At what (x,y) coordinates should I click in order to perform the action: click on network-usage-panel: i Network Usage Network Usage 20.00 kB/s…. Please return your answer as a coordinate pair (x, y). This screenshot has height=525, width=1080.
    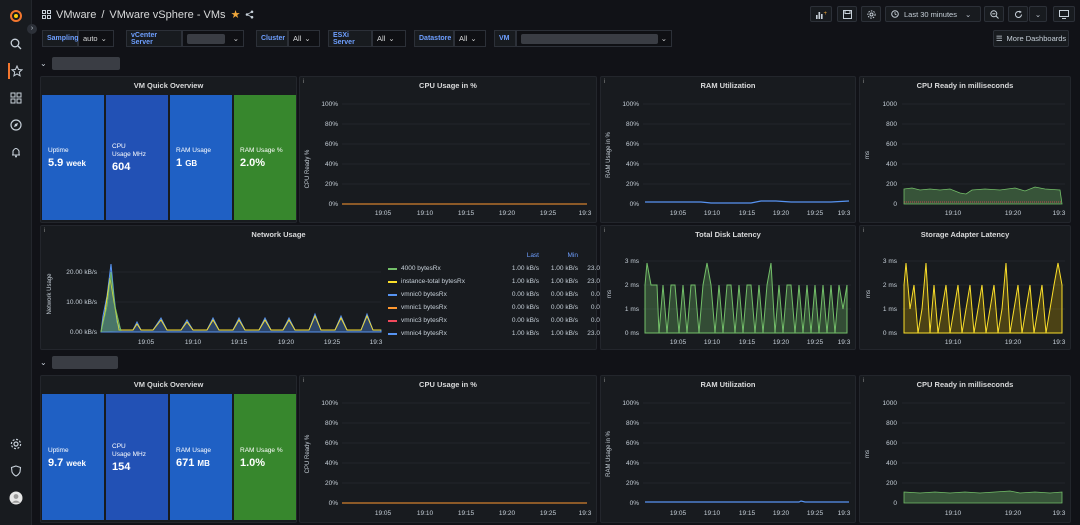
    Looking at the image, I should click on (329, 287).